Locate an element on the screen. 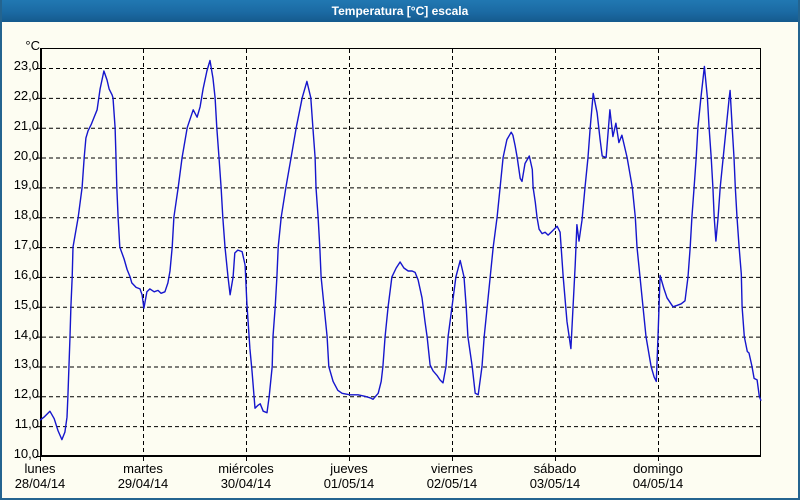  x-axis-day-label: viernes 02/05/14 is located at coordinates (452, 476).